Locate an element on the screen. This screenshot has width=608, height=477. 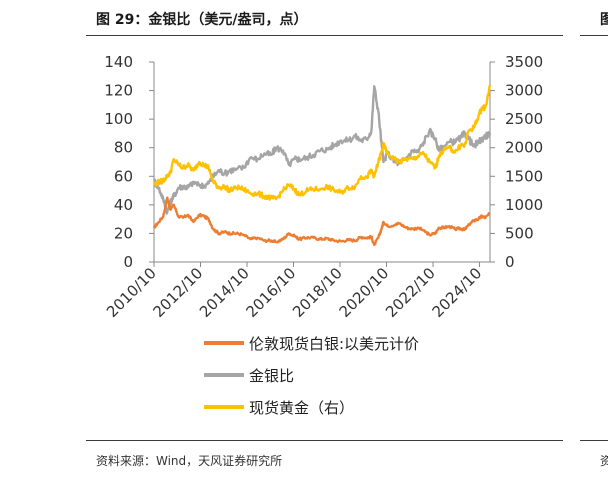
neighbor-source-fragment: 资 is located at coordinates (604, 461).